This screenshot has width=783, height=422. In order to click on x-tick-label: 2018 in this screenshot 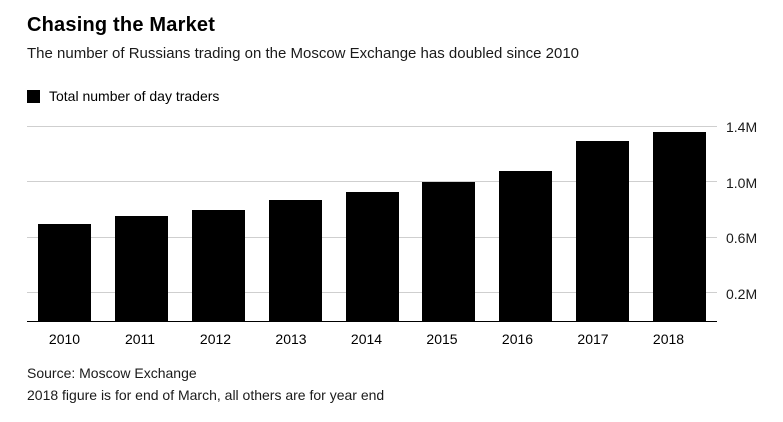, I will do `click(668, 339)`.